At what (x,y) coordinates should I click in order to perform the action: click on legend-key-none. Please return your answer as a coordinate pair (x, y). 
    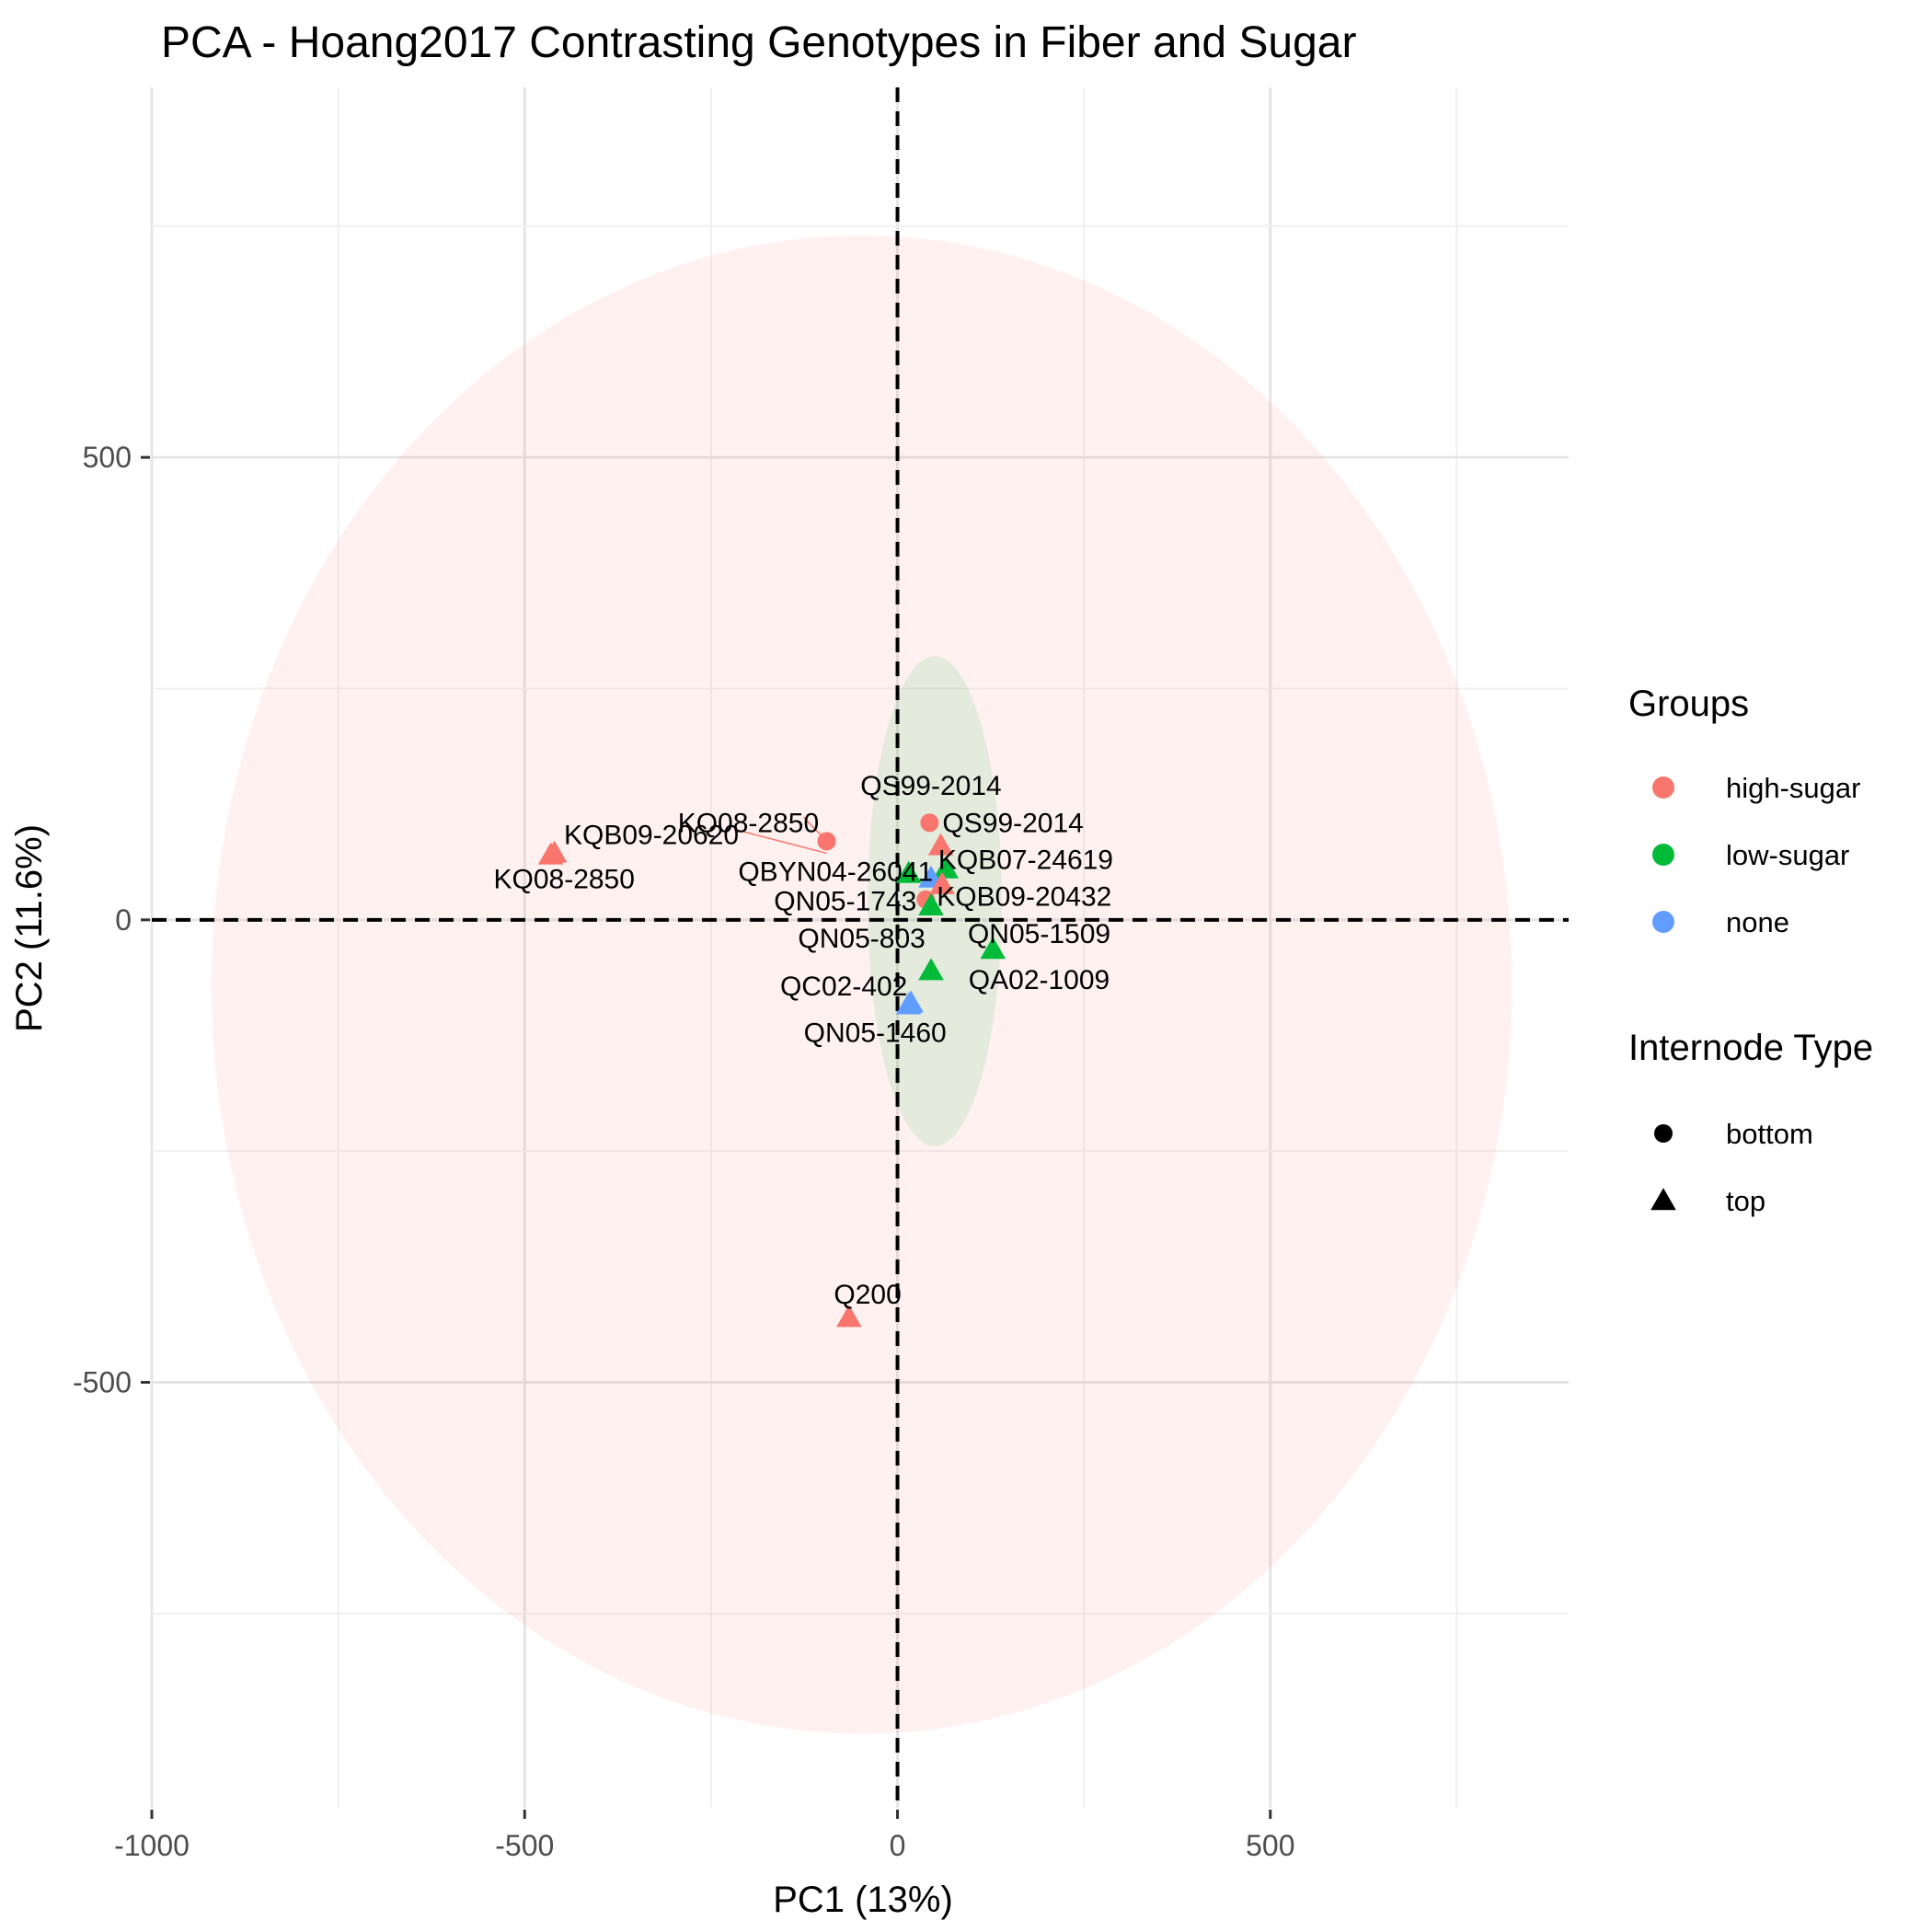
    Looking at the image, I should click on (1663, 922).